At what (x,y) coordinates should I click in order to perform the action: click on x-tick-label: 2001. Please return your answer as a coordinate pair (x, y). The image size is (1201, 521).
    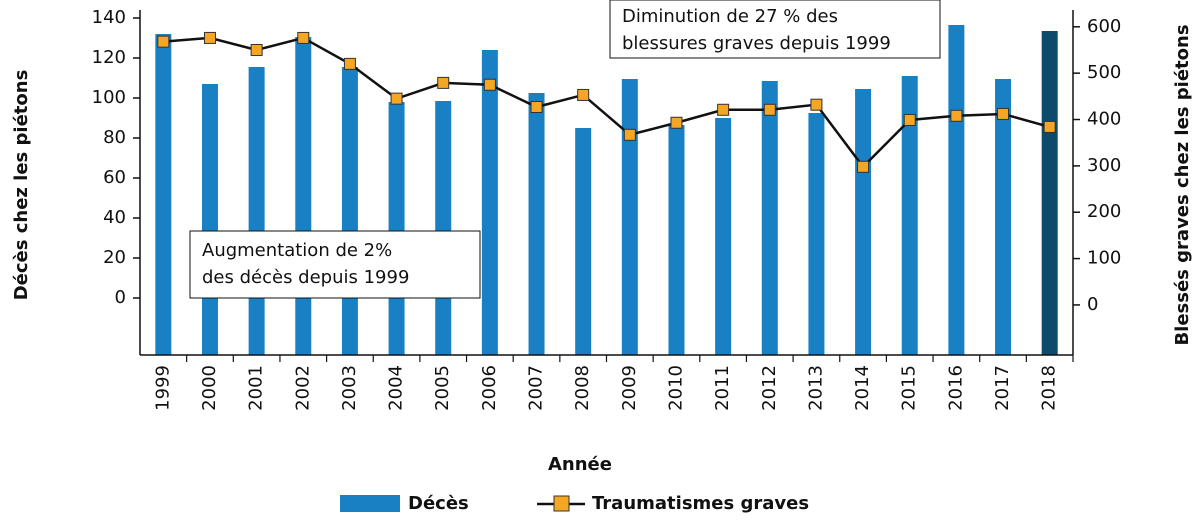
    Looking at the image, I should click on (256, 388).